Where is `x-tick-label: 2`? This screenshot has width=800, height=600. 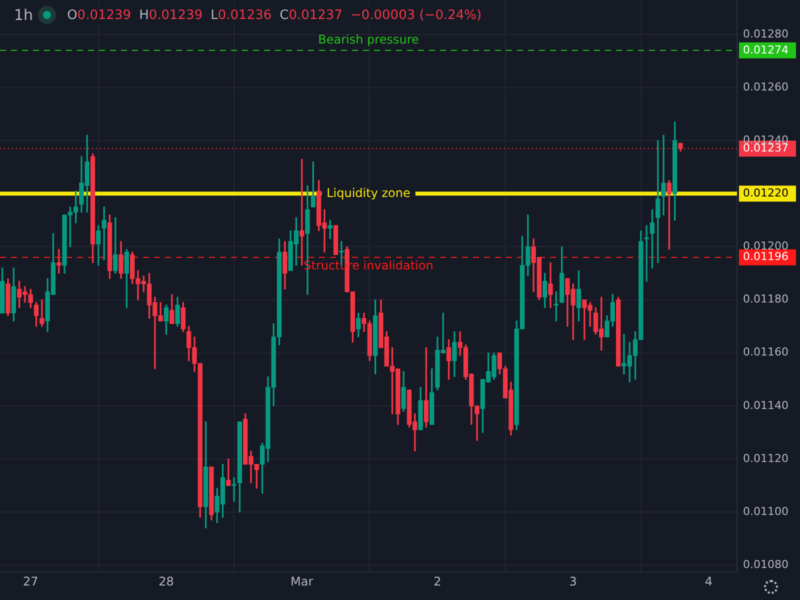
x-tick-label: 2 is located at coordinates (438, 581).